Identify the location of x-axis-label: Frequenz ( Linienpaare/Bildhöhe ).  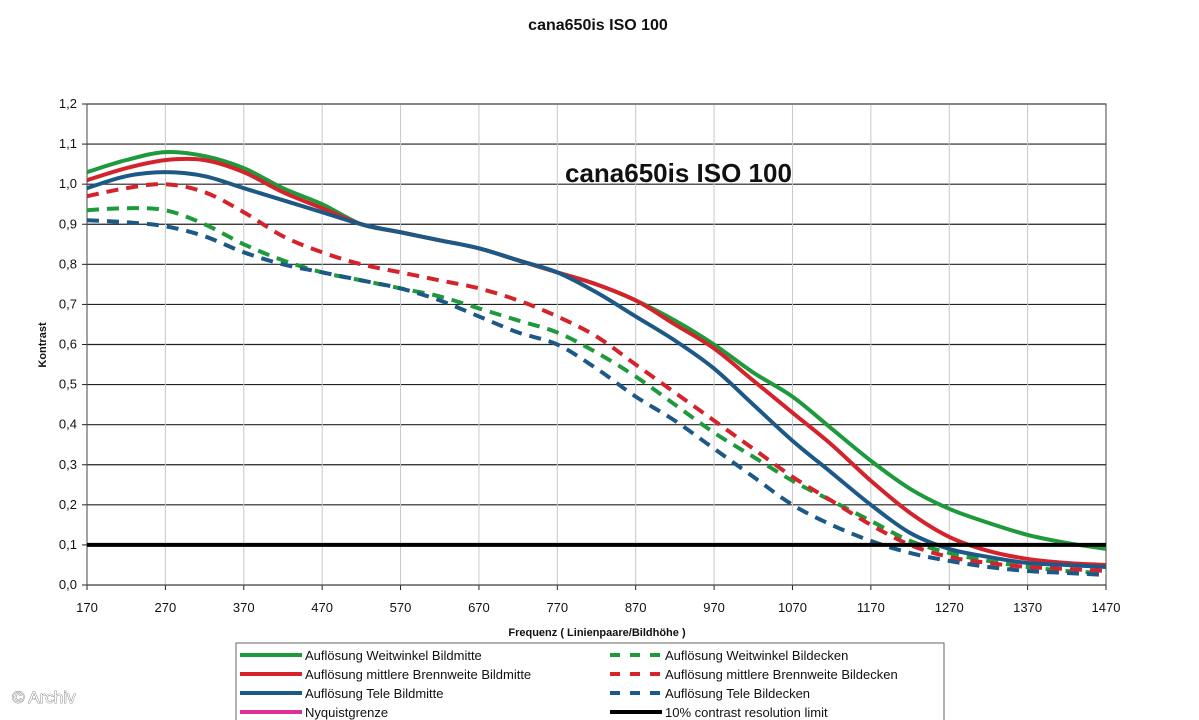
(597, 633).